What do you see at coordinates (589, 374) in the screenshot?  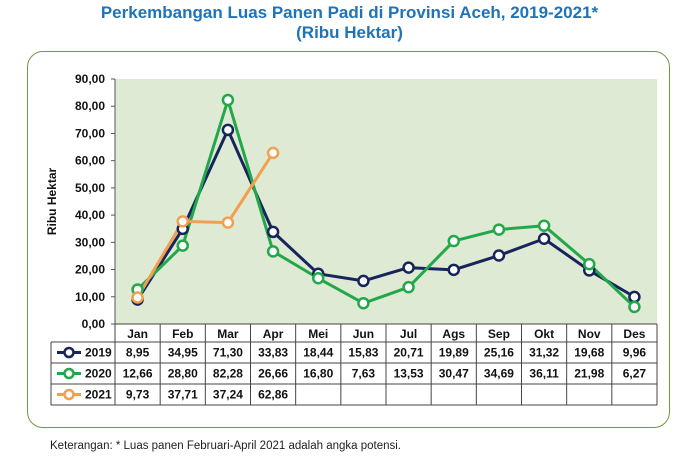 I see `table-cell-value: 21,98` at bounding box center [589, 374].